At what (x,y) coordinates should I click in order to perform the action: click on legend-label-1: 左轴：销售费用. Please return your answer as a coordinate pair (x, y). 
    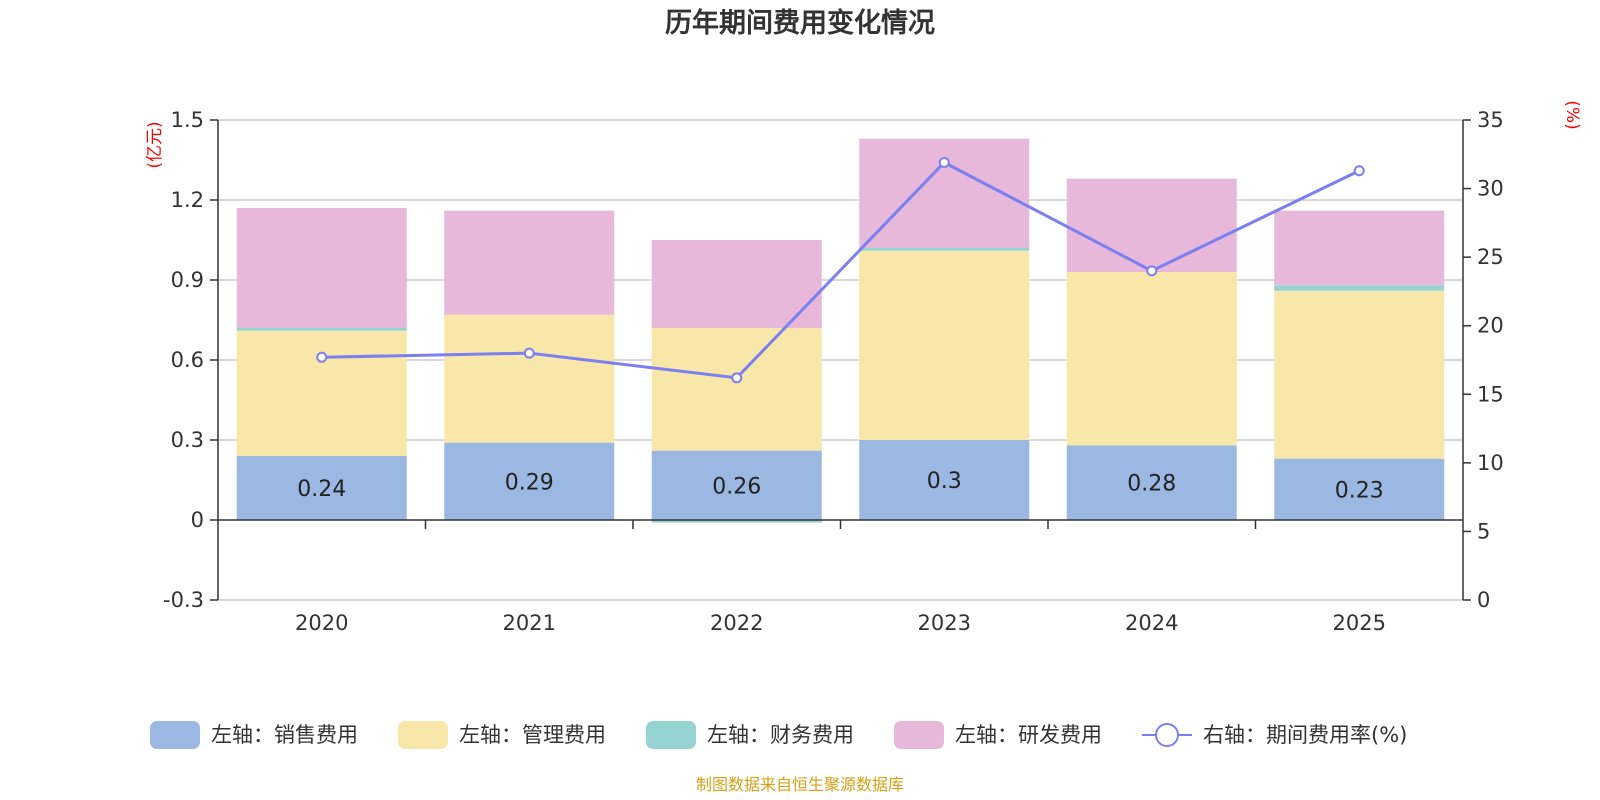
    Looking at the image, I should click on (284, 735).